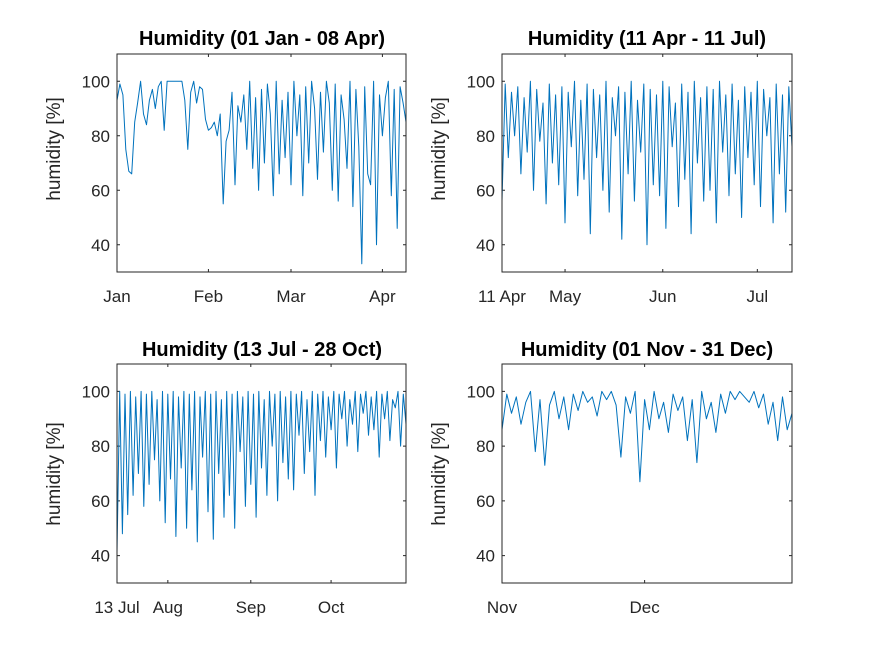  What do you see at coordinates (291, 296) in the screenshot?
I see `x-tick-label: Mar` at bounding box center [291, 296].